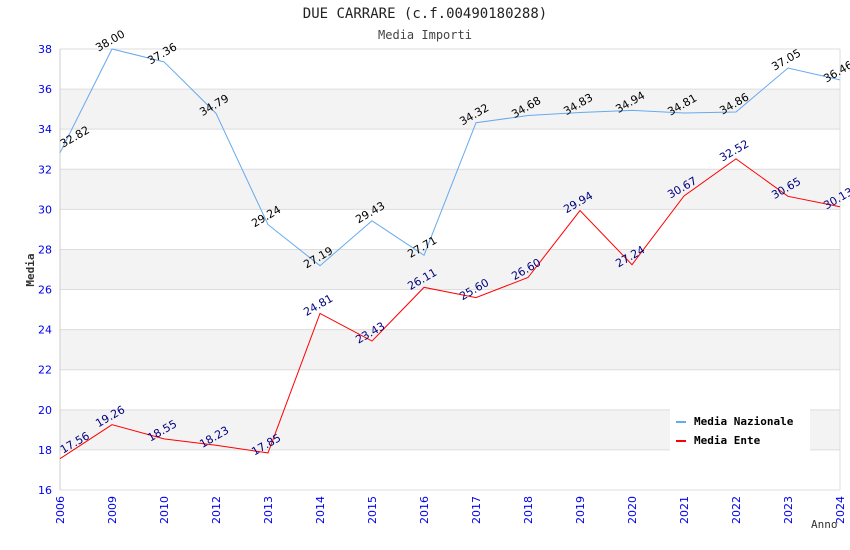 The width and height of the screenshot is (850, 550). I want to click on data-label: 37.36, so click(162, 53).